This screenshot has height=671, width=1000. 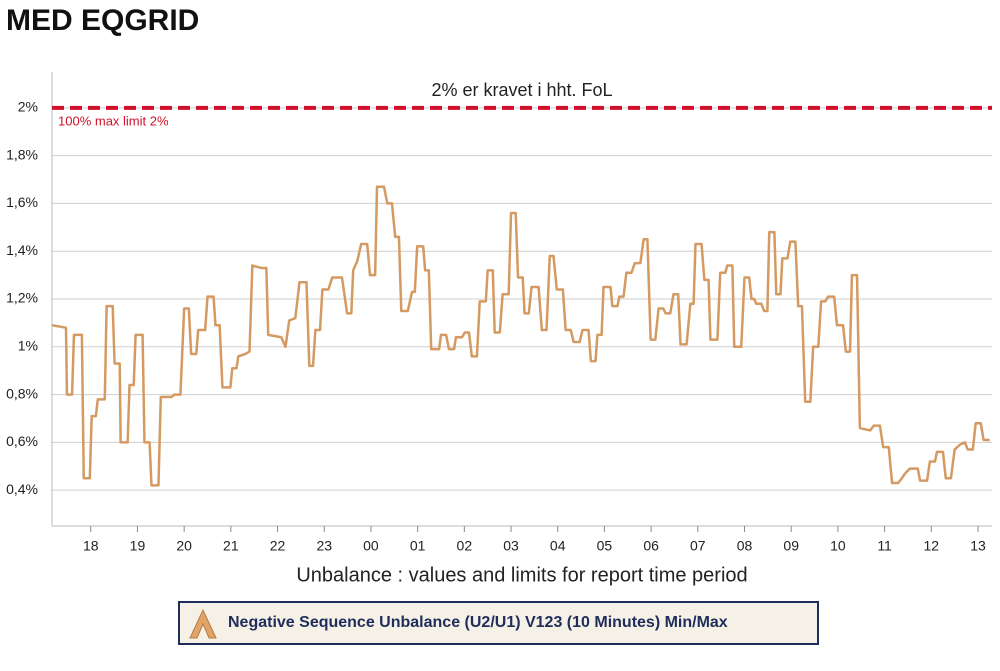 What do you see at coordinates (884, 546) in the screenshot?
I see `x-tick-label: 11` at bounding box center [884, 546].